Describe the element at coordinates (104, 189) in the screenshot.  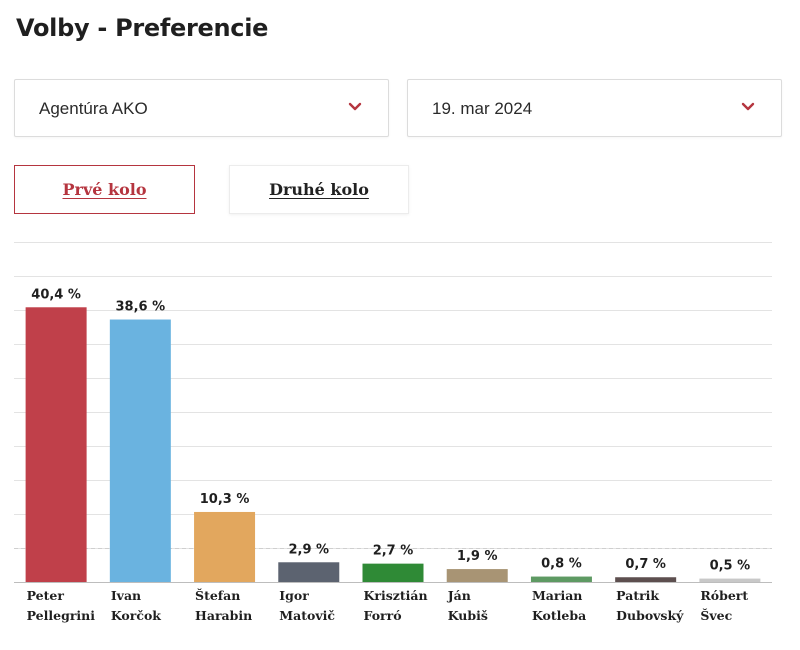
I see `tab-first-round: Prvé kolo` at that location.